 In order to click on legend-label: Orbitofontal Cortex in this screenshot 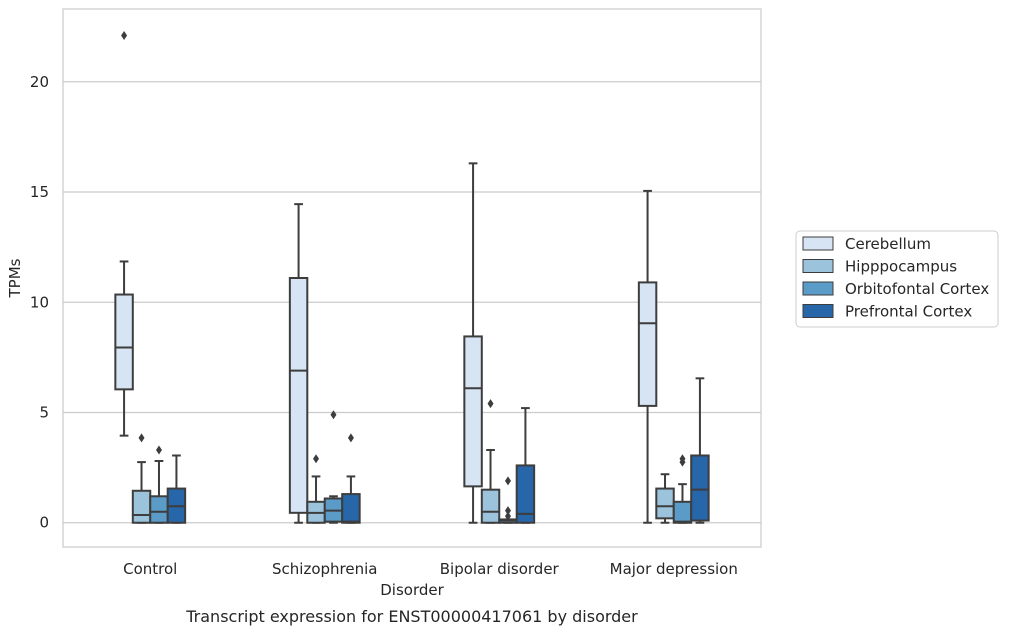, I will do `click(917, 289)`.